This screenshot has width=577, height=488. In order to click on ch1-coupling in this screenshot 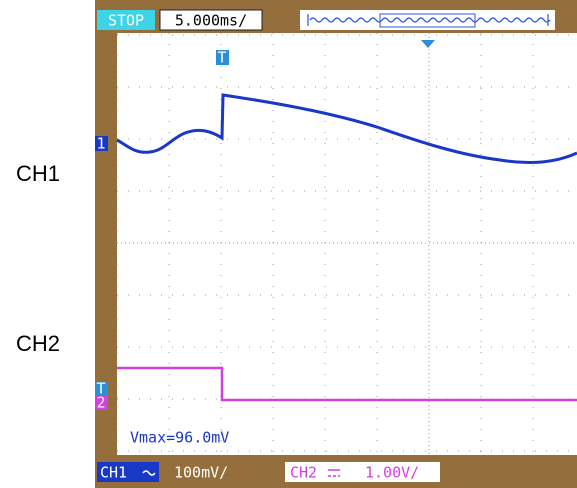, I will do `click(149, 473)`.